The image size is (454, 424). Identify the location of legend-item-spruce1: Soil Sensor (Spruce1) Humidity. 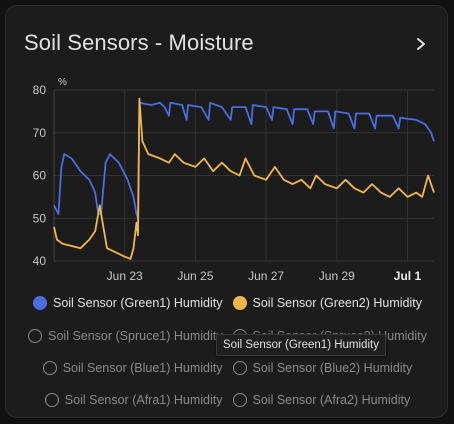
(125, 336).